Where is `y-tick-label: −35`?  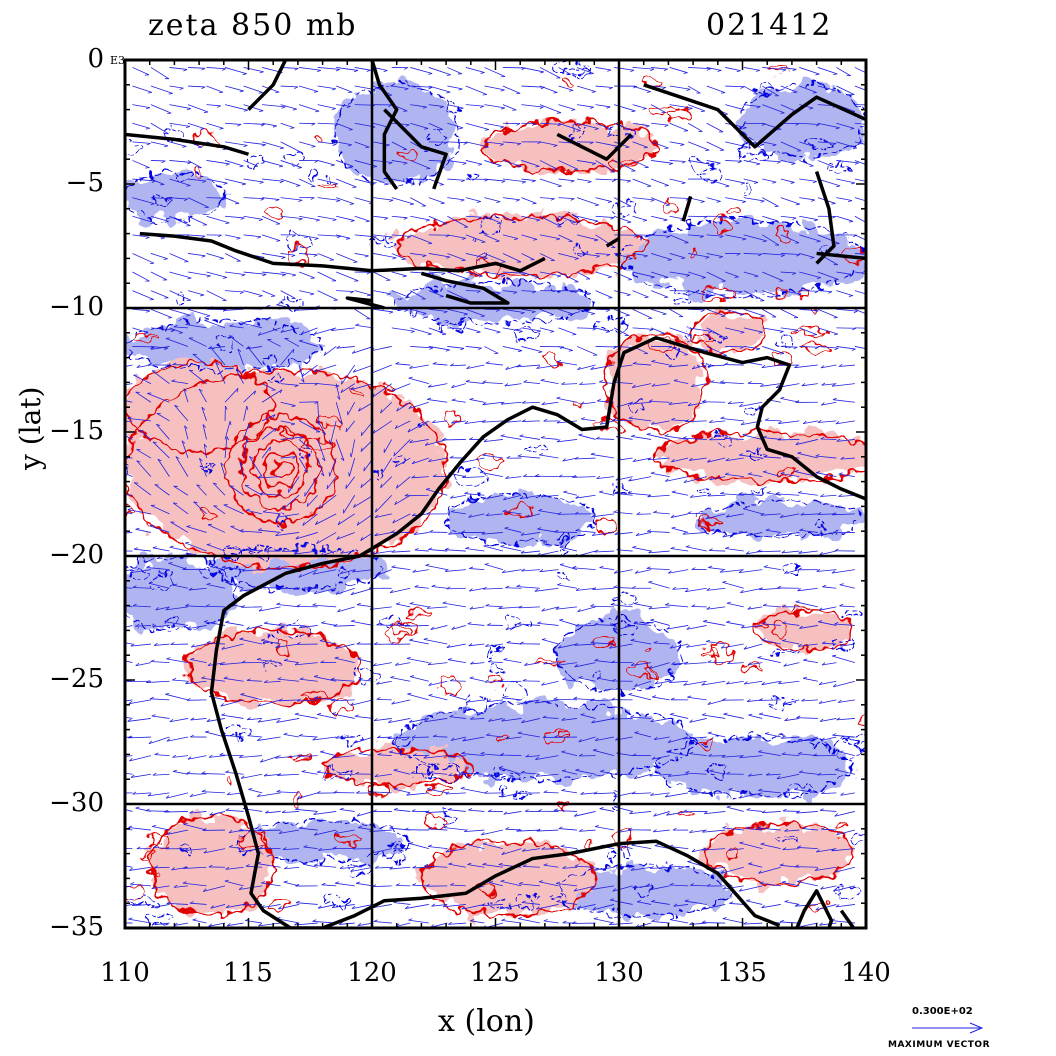
y-tick-label: −35 is located at coordinates (76, 927).